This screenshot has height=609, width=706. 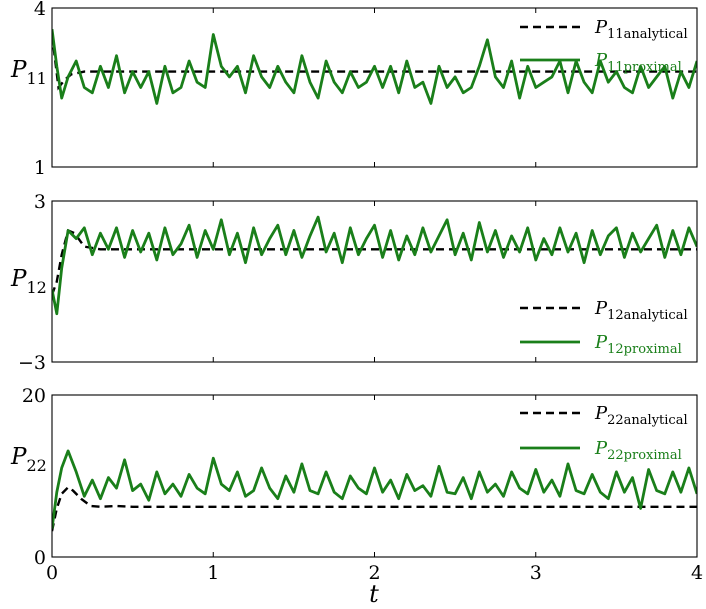 I want to click on x-tick-label: 0, so click(x=52, y=573).